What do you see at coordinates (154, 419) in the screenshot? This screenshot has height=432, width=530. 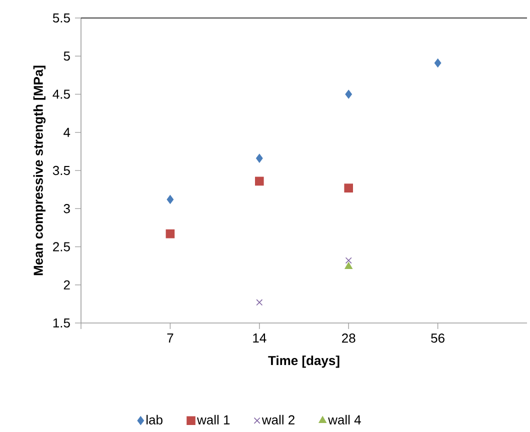 I see `legend-label: lab` at bounding box center [154, 419].